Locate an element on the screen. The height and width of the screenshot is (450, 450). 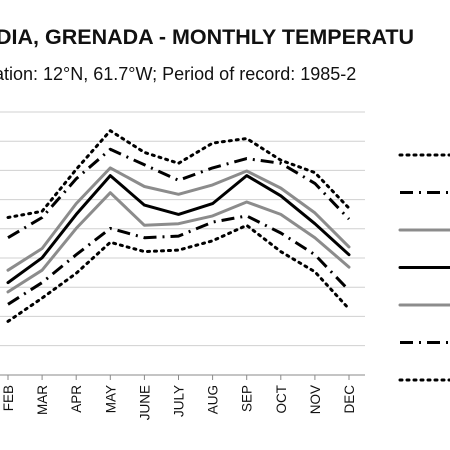
x-tick-label: MAY is located at coordinates (110, 399).